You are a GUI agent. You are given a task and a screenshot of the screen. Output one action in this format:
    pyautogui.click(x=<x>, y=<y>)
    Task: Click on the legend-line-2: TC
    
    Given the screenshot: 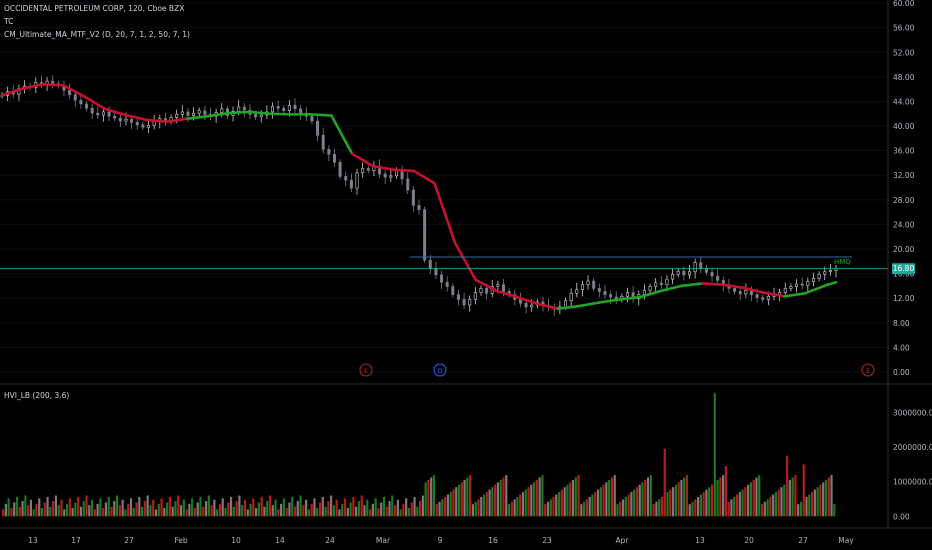 What is the action you would take?
    pyautogui.click(x=9, y=21)
    